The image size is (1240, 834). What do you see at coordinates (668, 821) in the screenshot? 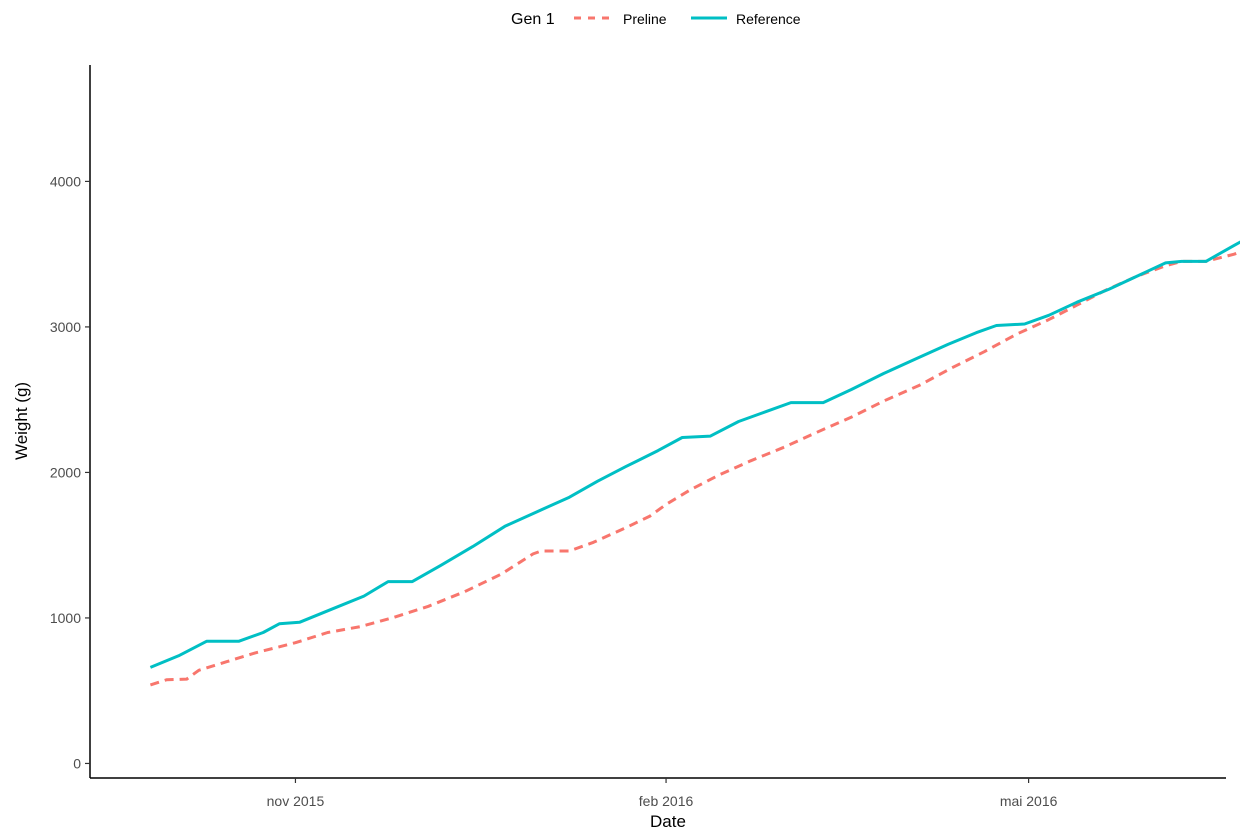
I see `x-axis-title: Date` at bounding box center [668, 821].